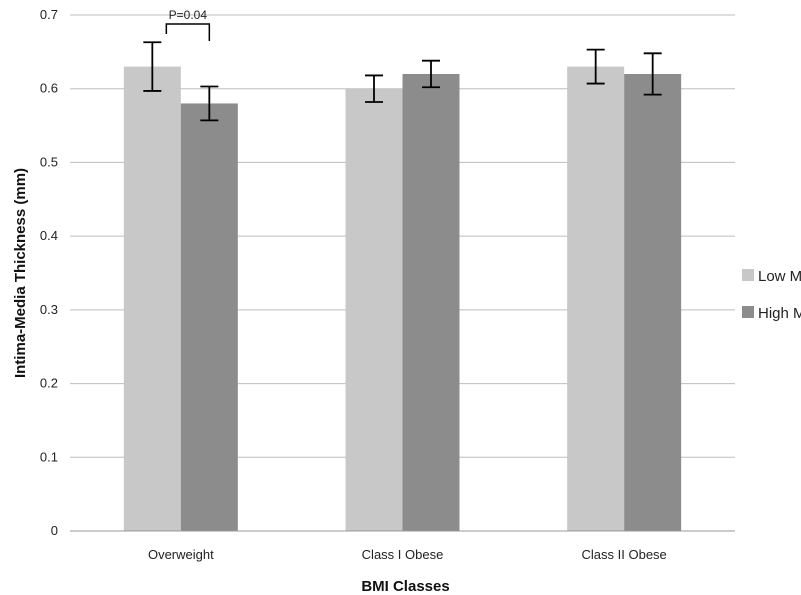  What do you see at coordinates (181, 554) in the screenshot?
I see `x-tick-label: Overweight` at bounding box center [181, 554].